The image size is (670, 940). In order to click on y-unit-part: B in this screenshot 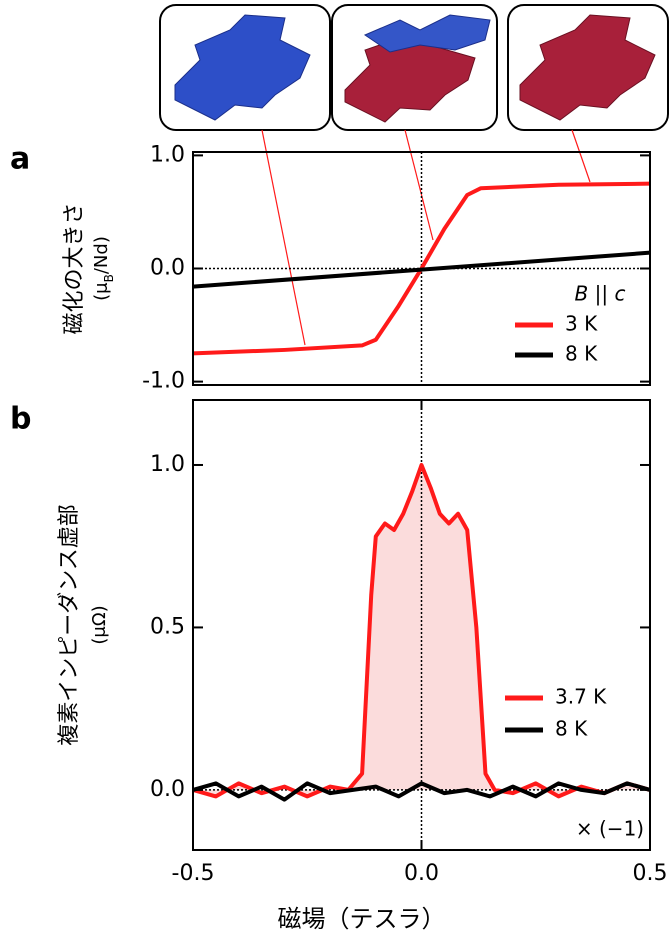, I will do `click(109, 278)`.